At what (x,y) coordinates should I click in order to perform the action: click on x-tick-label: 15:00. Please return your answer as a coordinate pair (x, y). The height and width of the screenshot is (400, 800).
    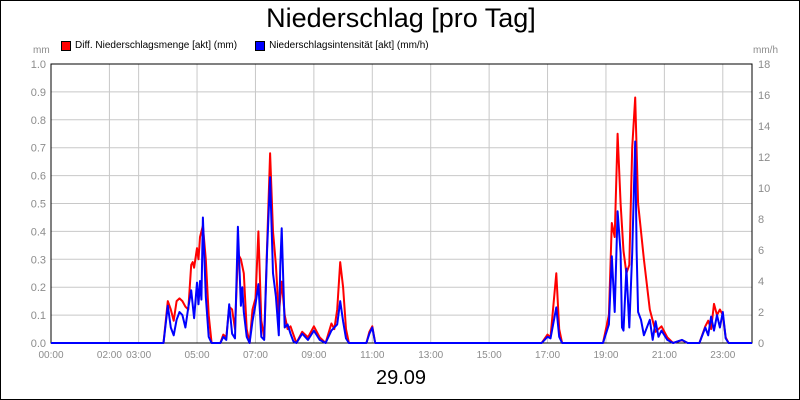
    Looking at the image, I should click on (489, 355).